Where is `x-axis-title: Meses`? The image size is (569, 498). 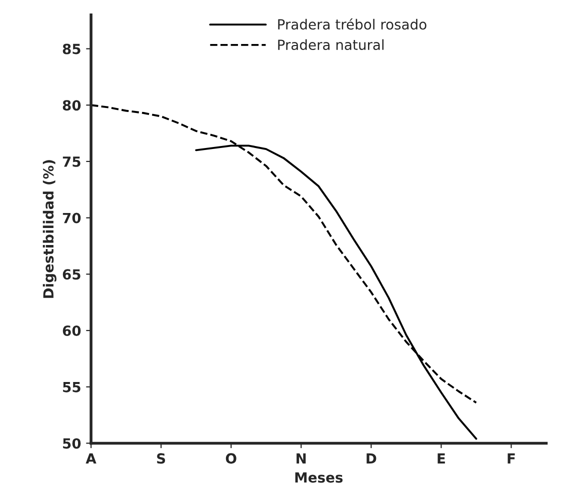
x-axis-title: Meses is located at coordinates (319, 477).